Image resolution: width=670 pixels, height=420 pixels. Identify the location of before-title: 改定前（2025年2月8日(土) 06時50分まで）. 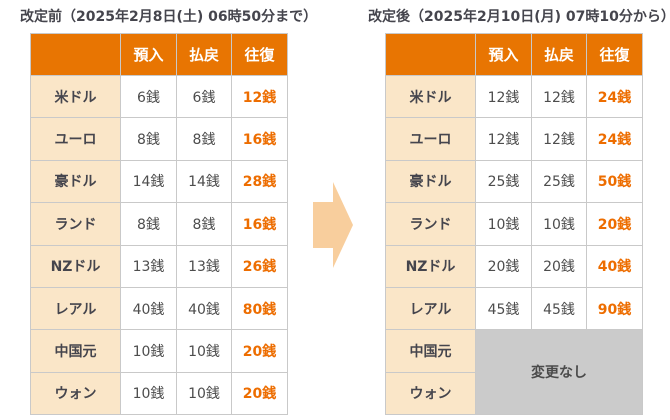
(169, 17).